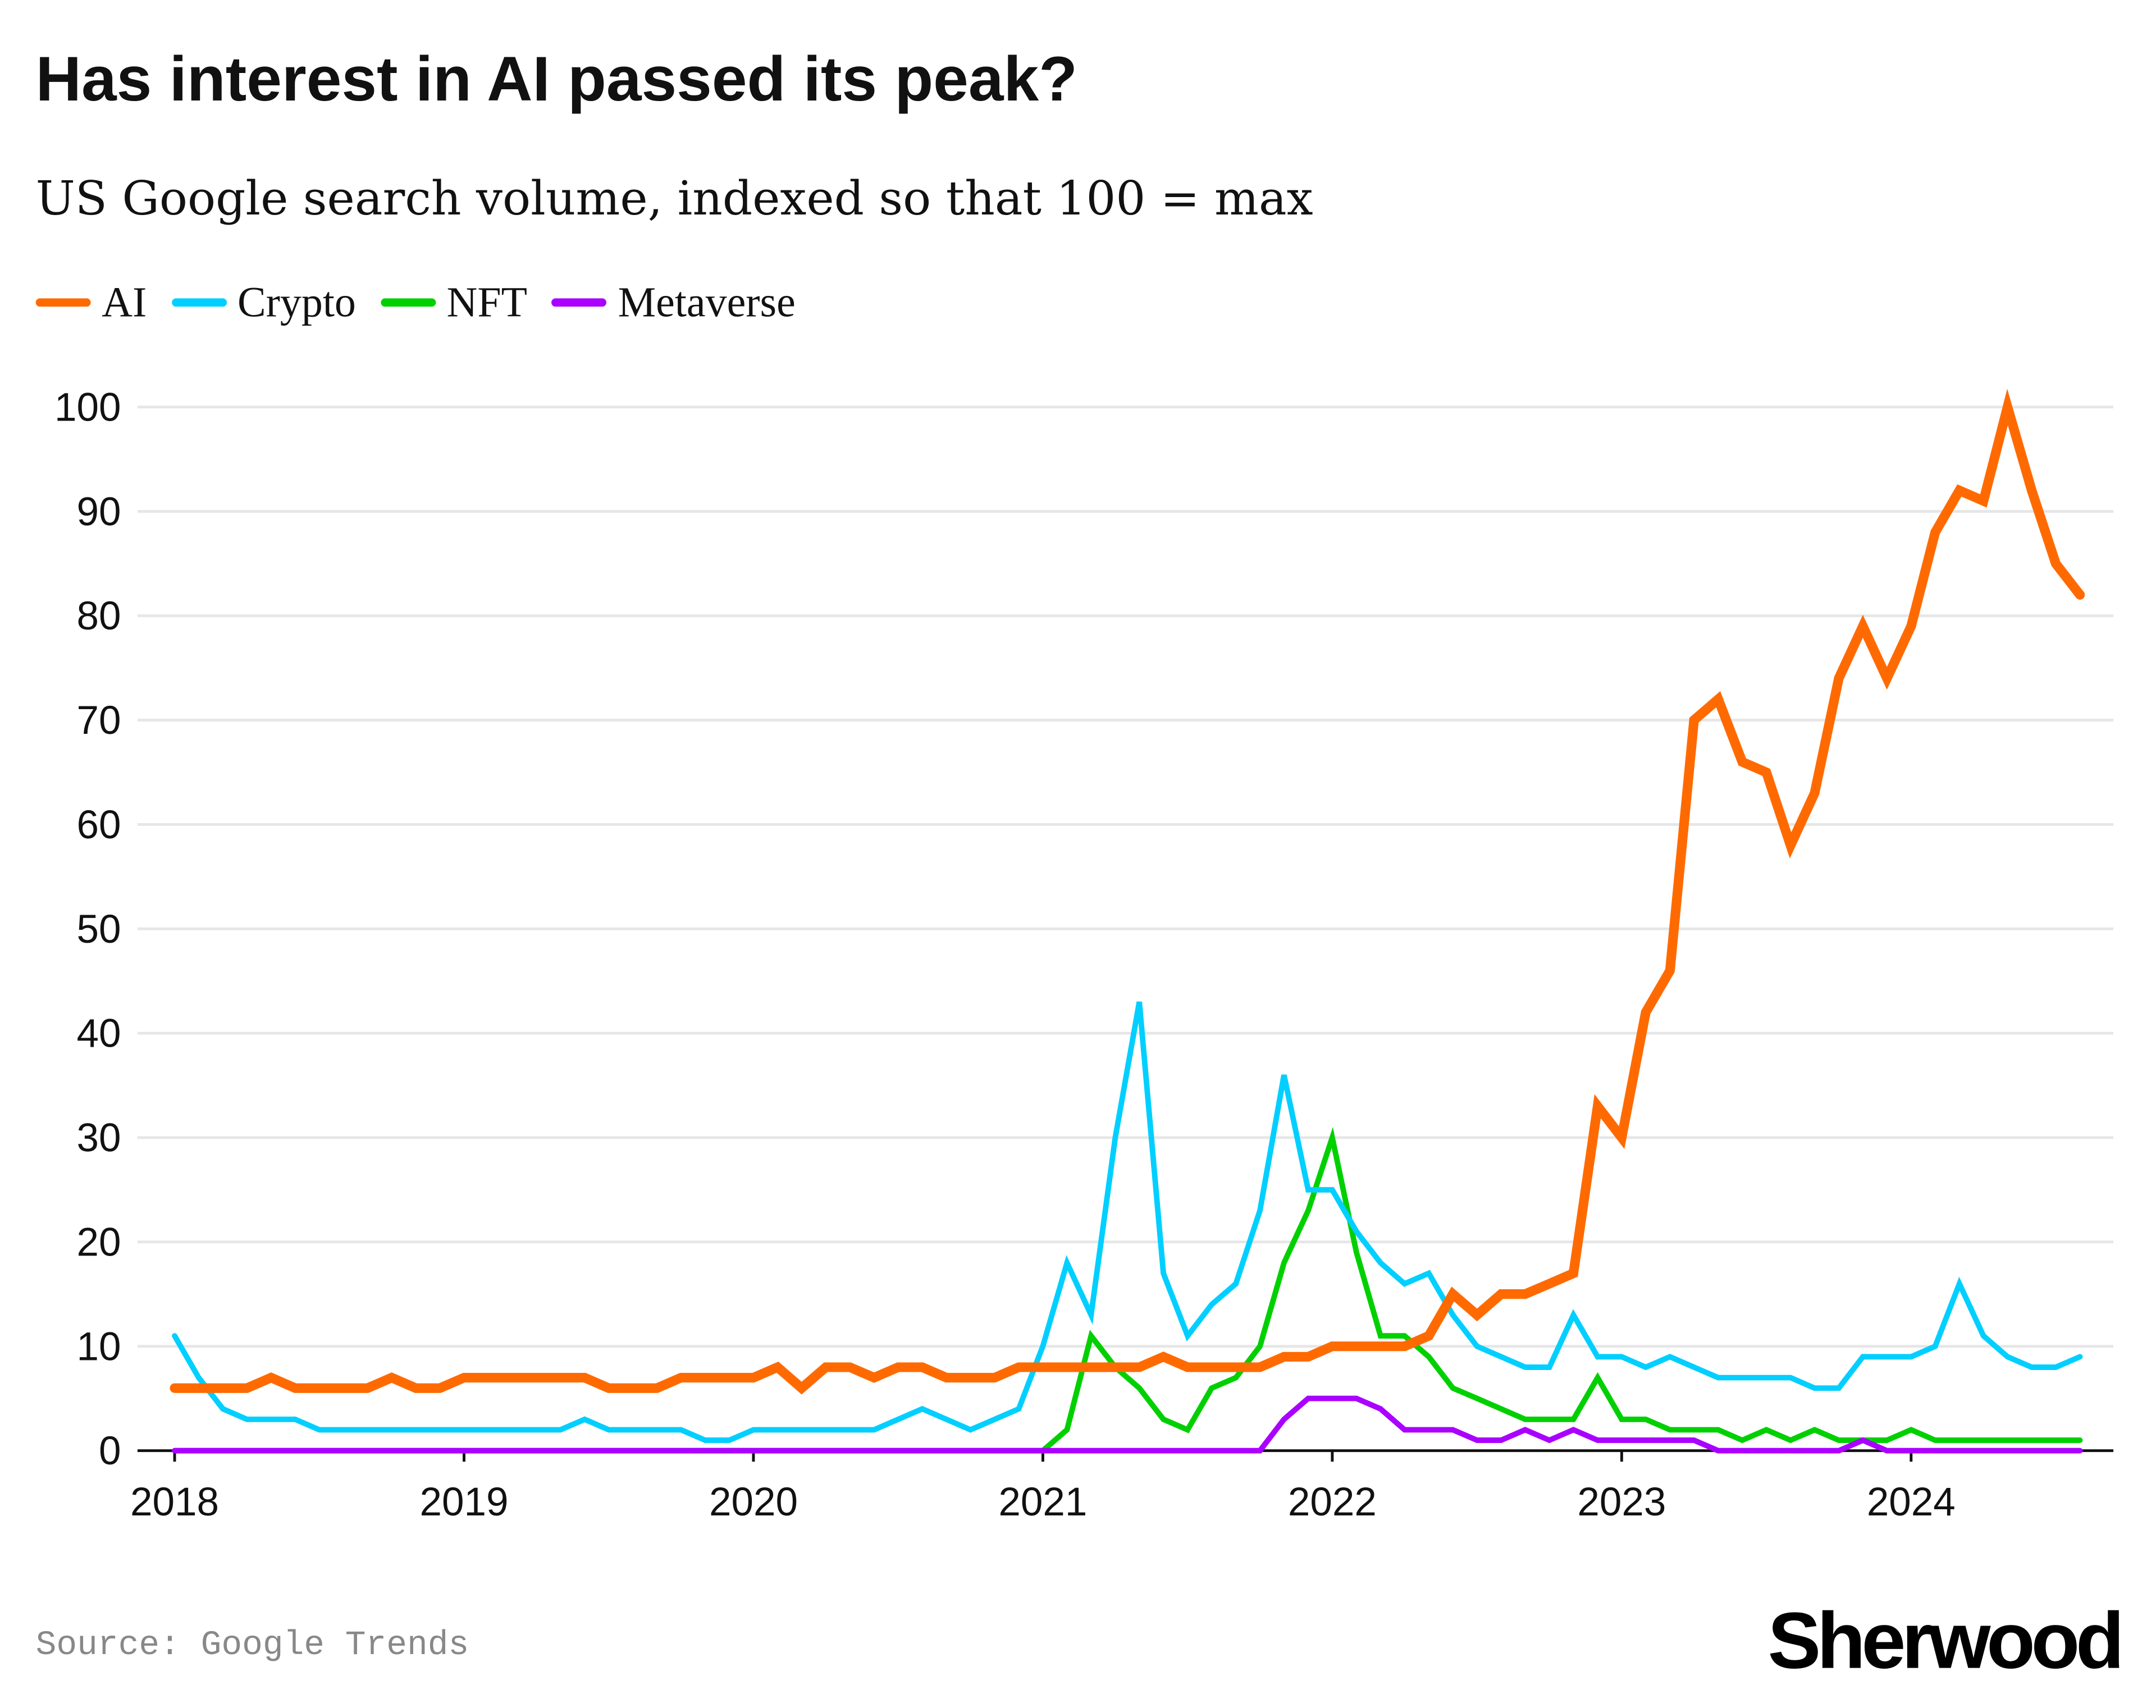  I want to click on x-tick-label: 2021, so click(1042, 1502).